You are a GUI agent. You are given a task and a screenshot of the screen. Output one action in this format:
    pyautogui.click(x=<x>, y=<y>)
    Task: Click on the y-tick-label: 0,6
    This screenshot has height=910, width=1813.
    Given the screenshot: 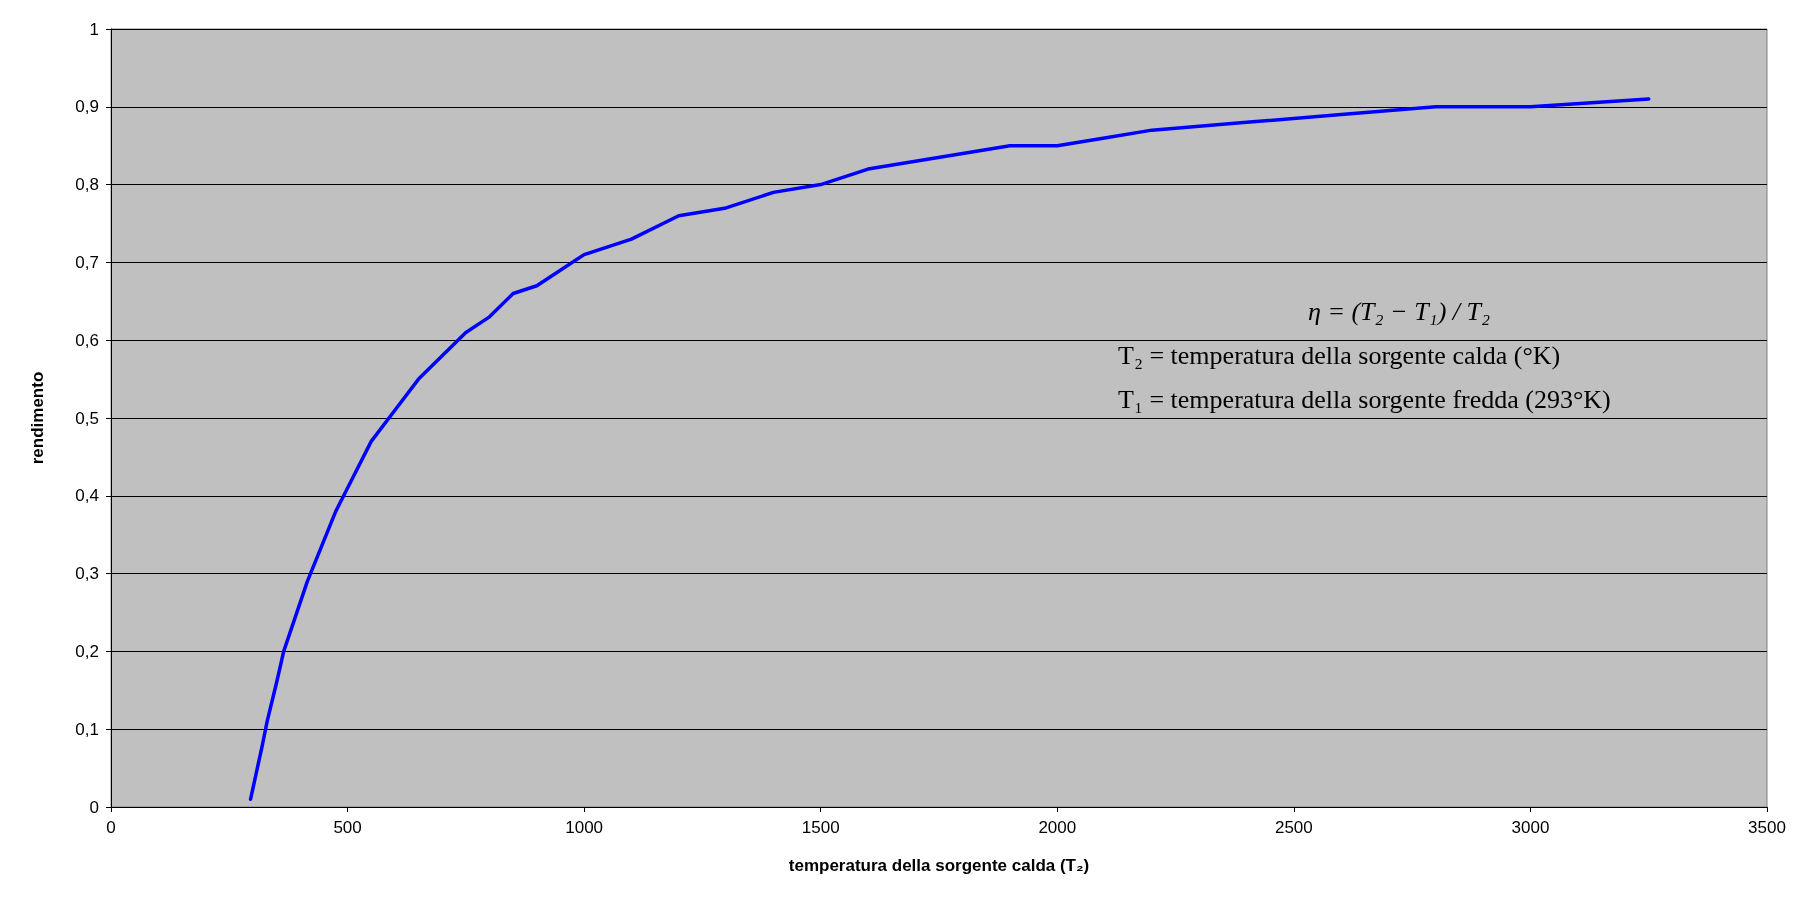 What is the action you would take?
    pyautogui.click(x=87, y=340)
    